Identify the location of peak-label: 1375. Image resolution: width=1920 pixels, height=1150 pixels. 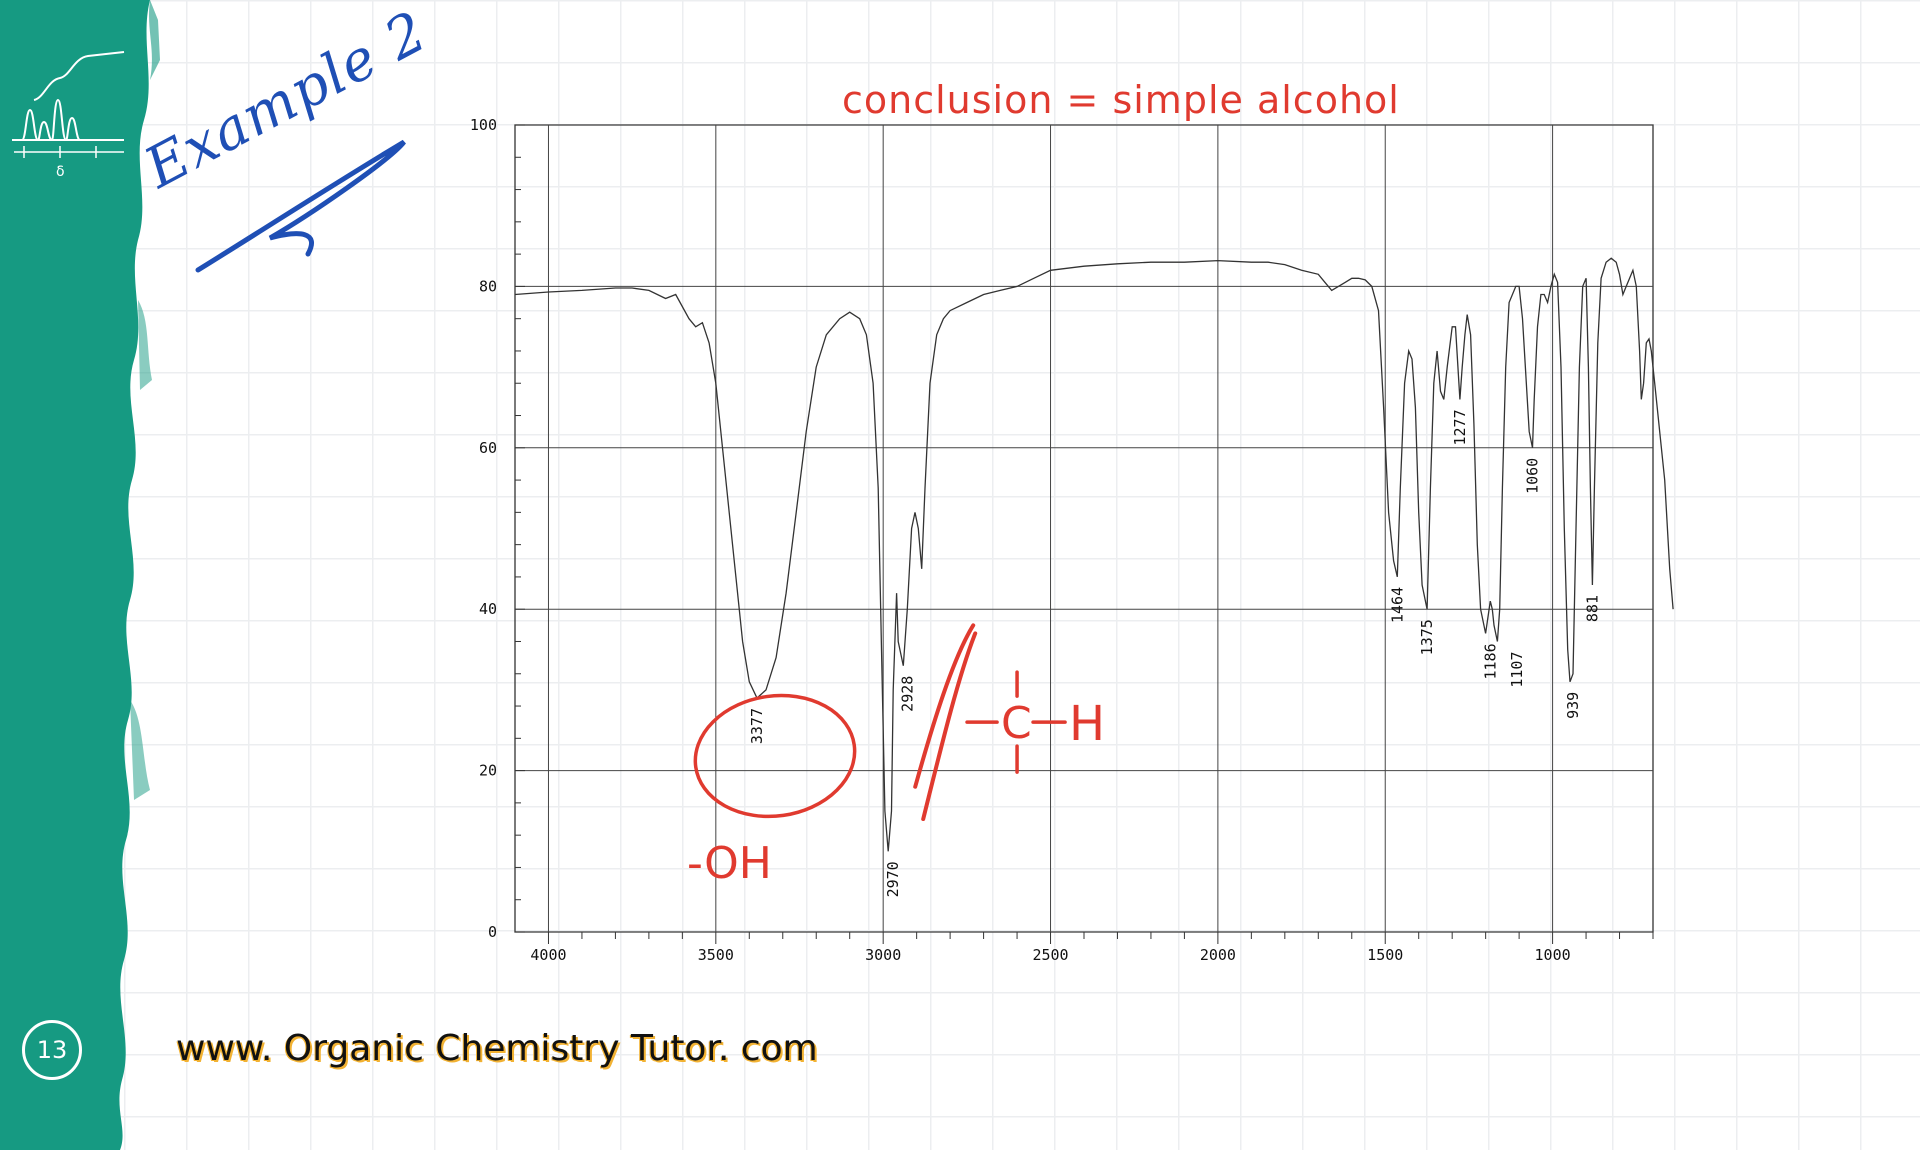
(1427, 637).